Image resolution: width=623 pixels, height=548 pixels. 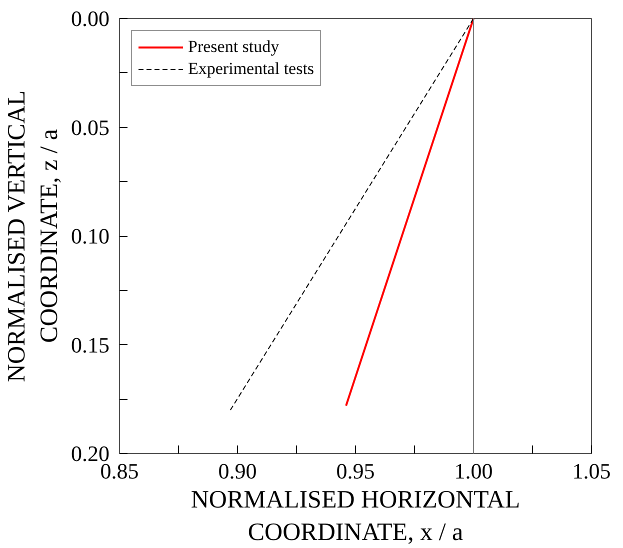 What do you see at coordinates (90, 18) in the screenshot?
I see `y-tick-label: 0.00` at bounding box center [90, 18].